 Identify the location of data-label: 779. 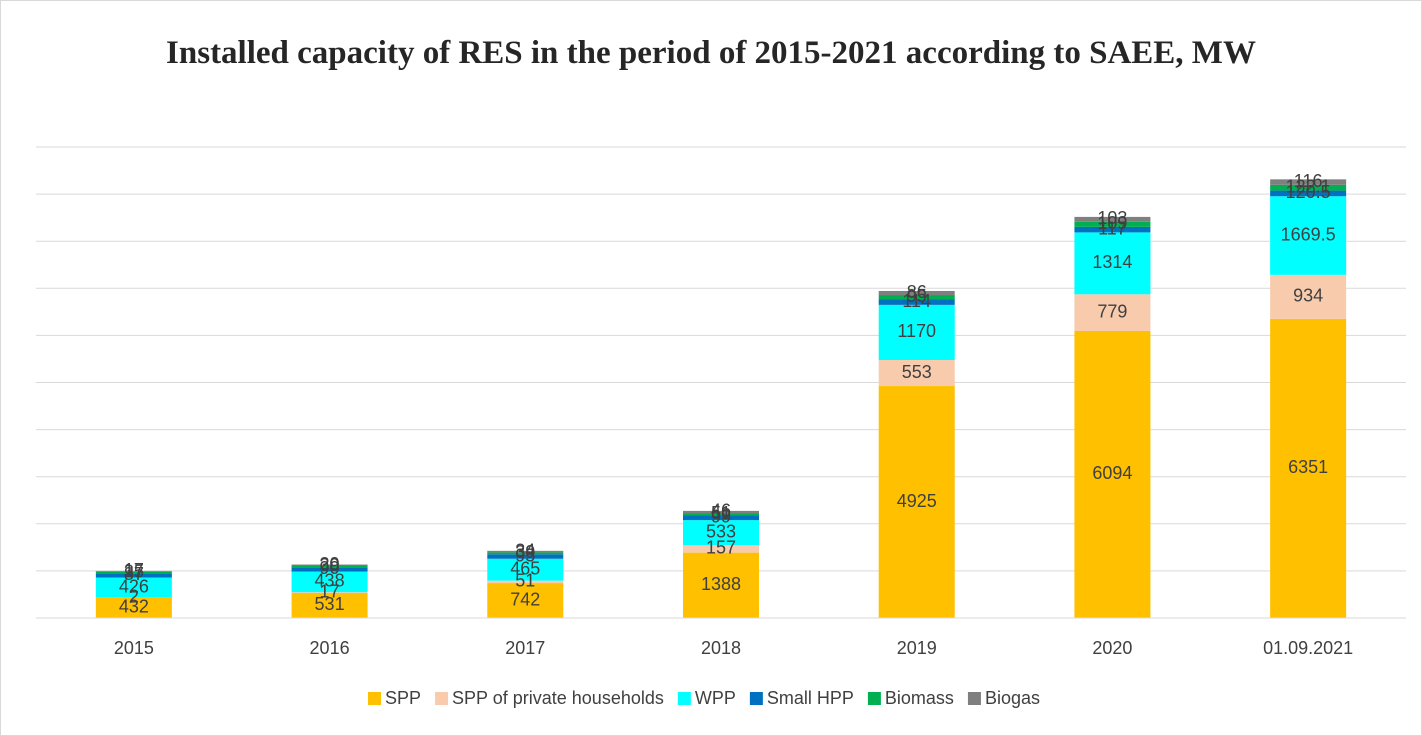
(1112, 311).